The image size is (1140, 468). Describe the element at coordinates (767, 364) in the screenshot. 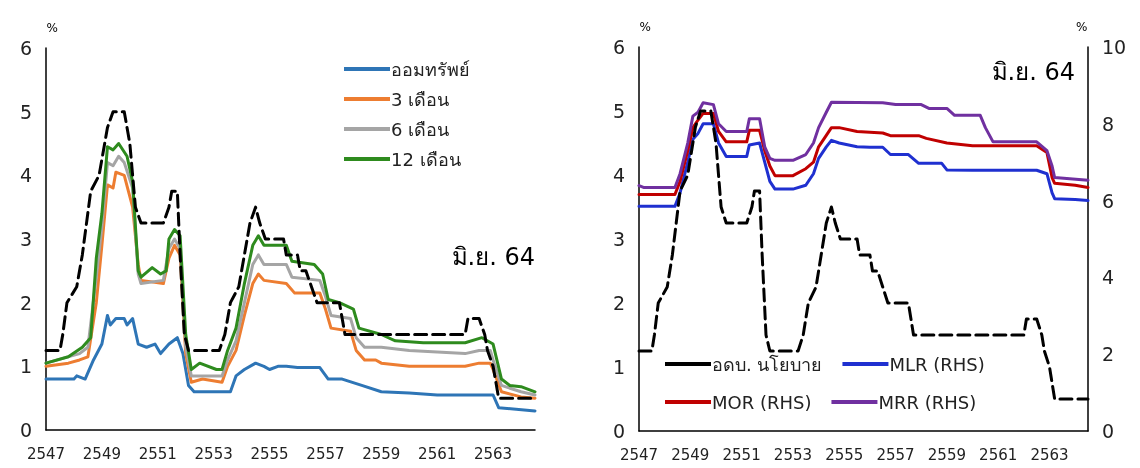

I see `legend-label: อดบ. นโยบาย` at that location.